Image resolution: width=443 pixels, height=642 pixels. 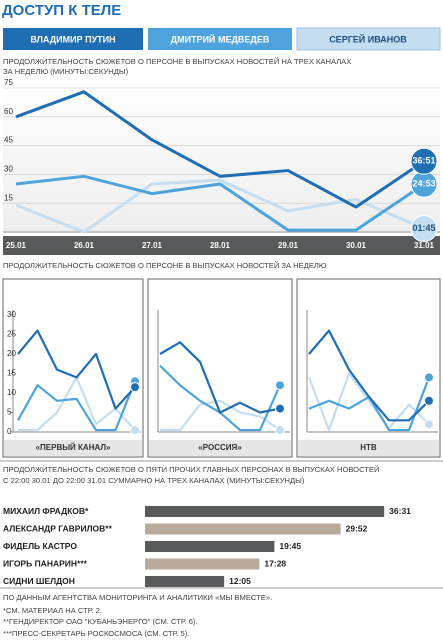 I want to click on category-label: СИДНИ ШЕЛДОН, so click(x=39, y=581).